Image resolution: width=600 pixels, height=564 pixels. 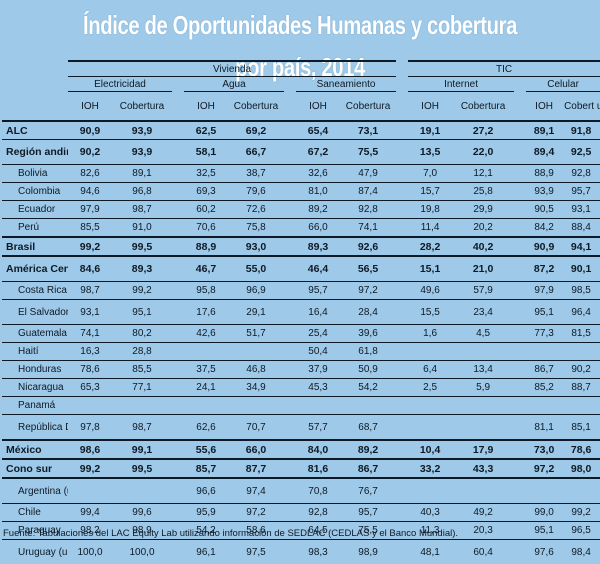 What do you see at coordinates (318, 130) in the screenshot?
I see `cell-ioh: 65,4` at bounding box center [318, 130].